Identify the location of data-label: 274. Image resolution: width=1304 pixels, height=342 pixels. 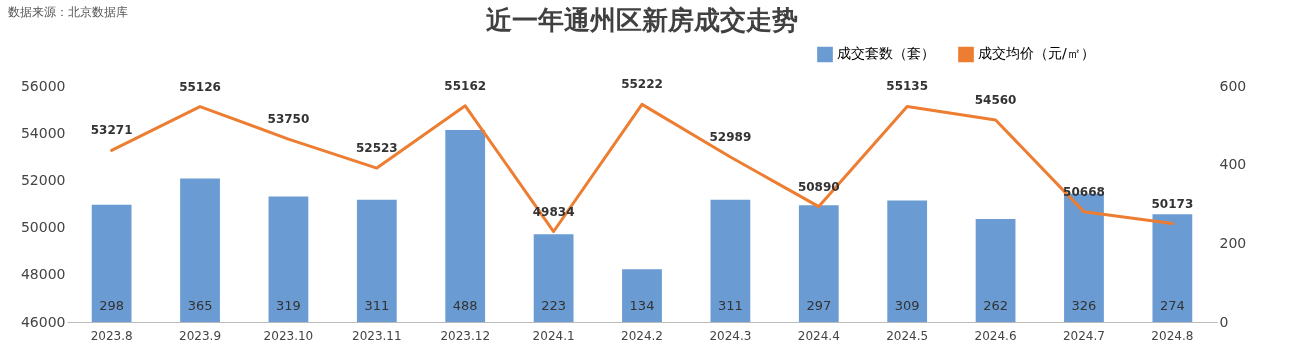
(1172, 305).